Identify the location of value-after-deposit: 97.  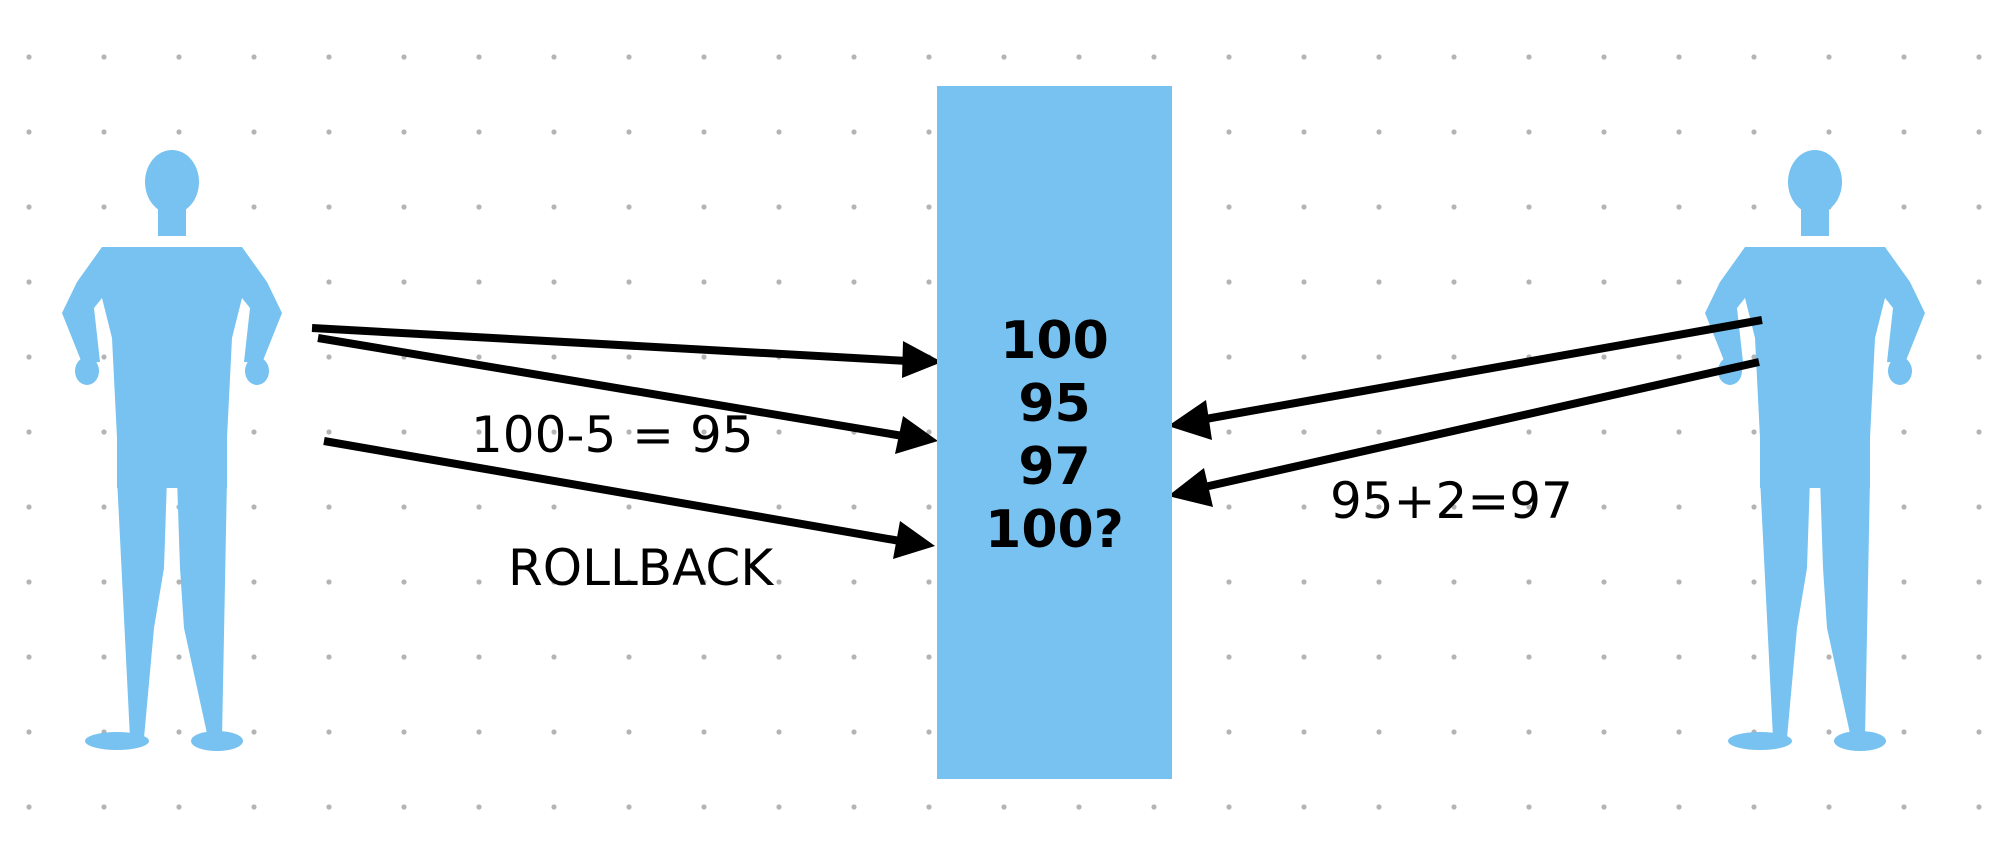
(1054, 467).